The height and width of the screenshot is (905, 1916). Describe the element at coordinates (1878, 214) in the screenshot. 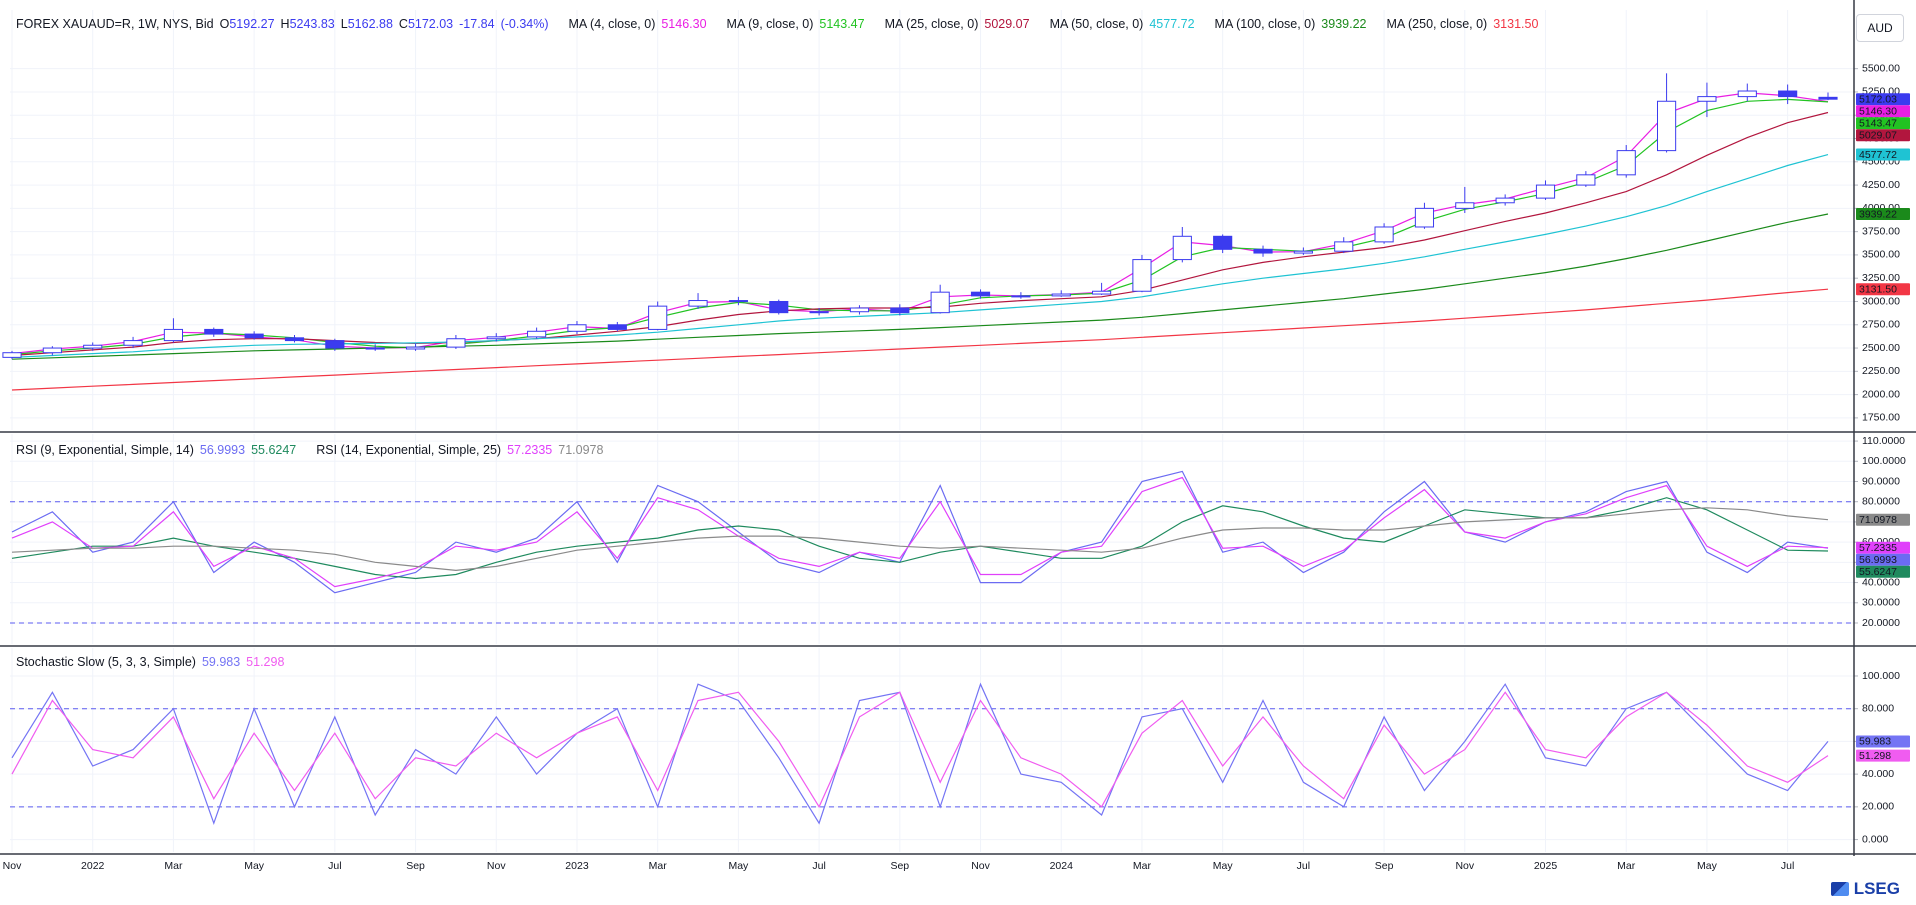

I see `value-box-label: 3939.22` at that location.